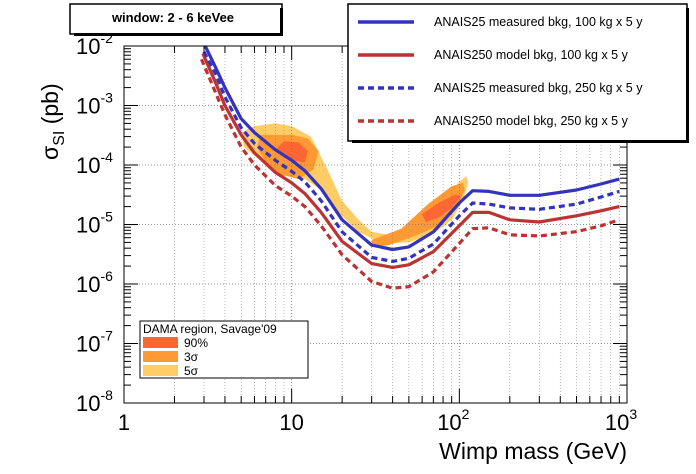 Image resolution: width=696 pixels, height=474 pixels. Describe the element at coordinates (94, 223) in the screenshot. I see `y-tick-label: 10⁻⁵` at that location.